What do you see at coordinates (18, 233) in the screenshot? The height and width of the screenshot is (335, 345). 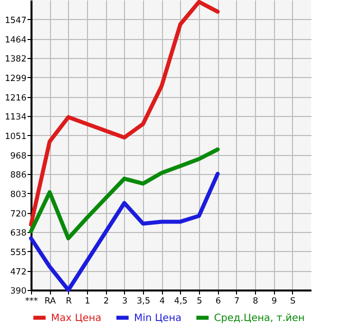 I see `y-tick-label: 638` at bounding box center [18, 233].